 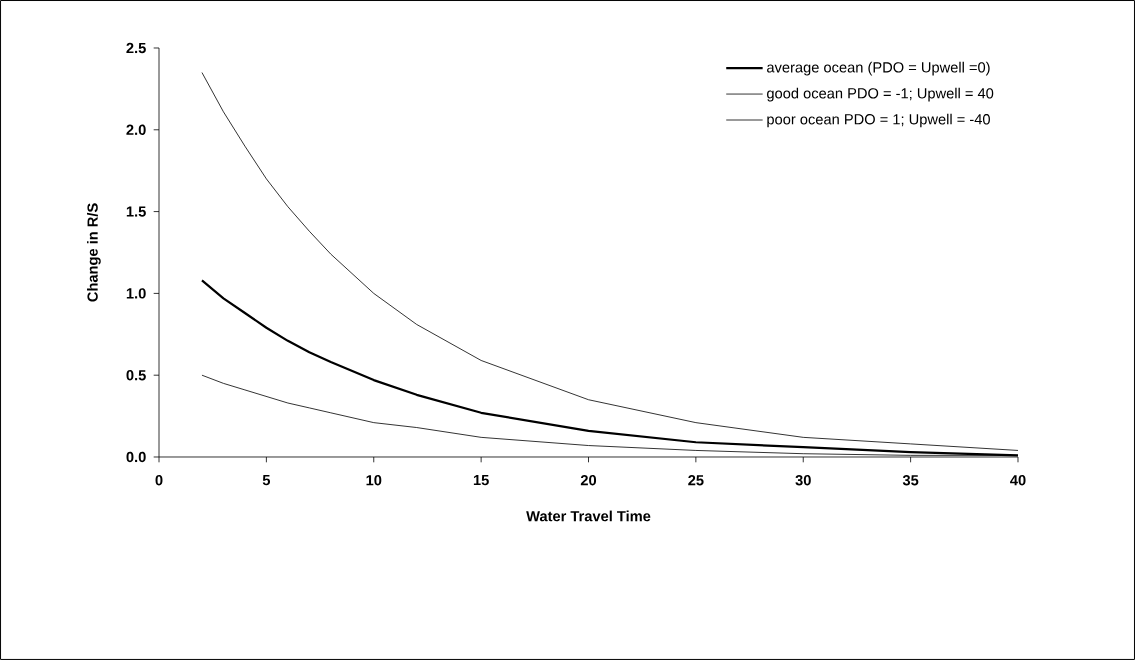 I want to click on x-axis-title: Water Travel Time, so click(x=588, y=516).